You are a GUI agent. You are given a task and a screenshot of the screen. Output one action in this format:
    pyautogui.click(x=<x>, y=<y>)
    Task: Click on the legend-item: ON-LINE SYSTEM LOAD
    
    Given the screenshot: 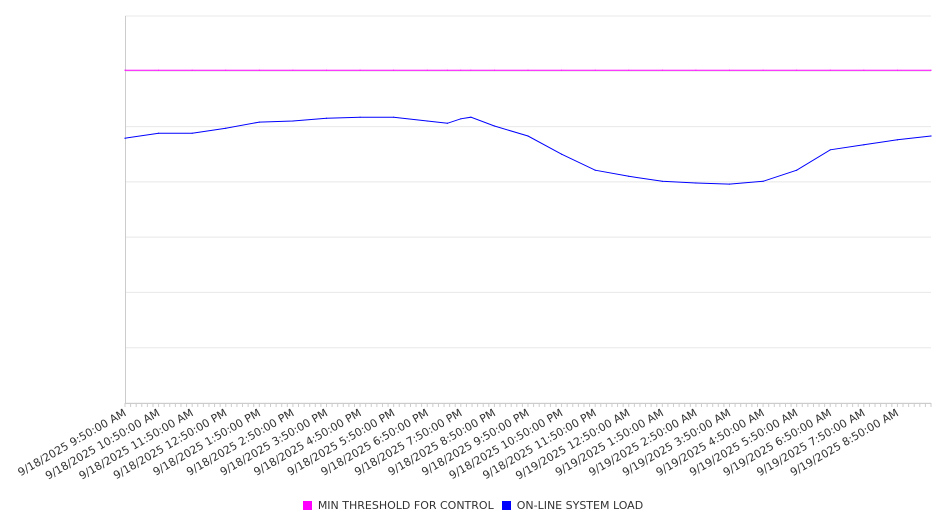 What is the action you would take?
    pyautogui.click(x=572, y=505)
    